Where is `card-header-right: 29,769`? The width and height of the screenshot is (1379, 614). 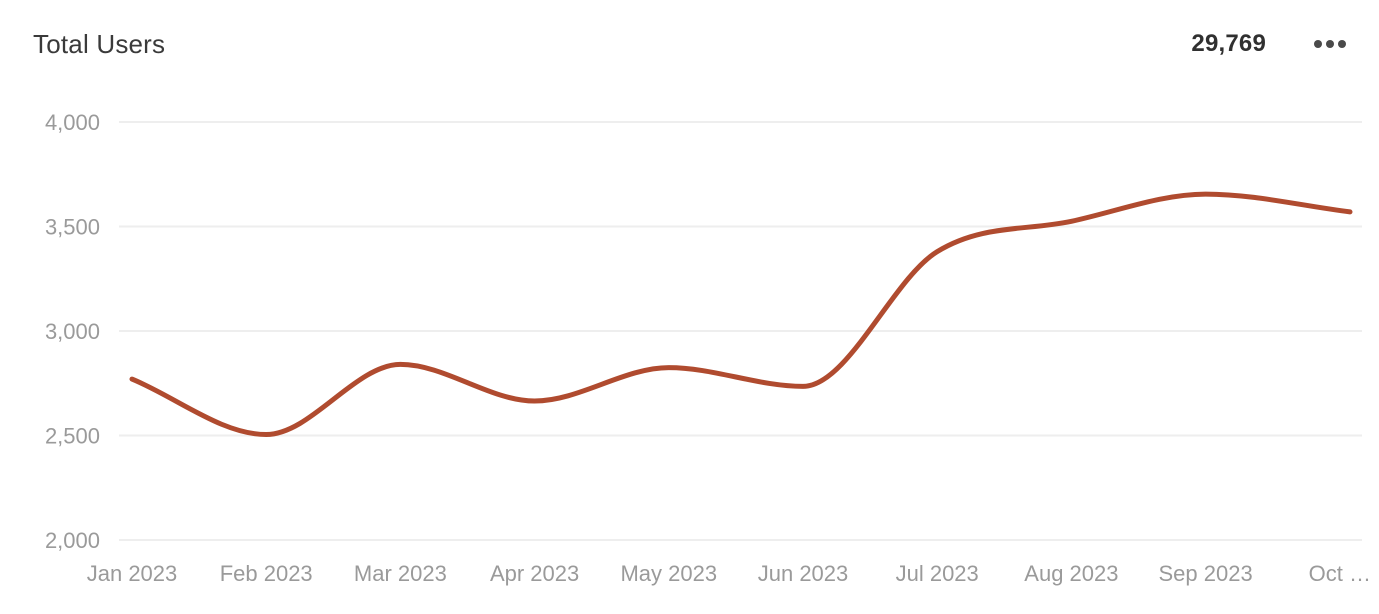 card-header-right: 29,769 is located at coordinates (1269, 44).